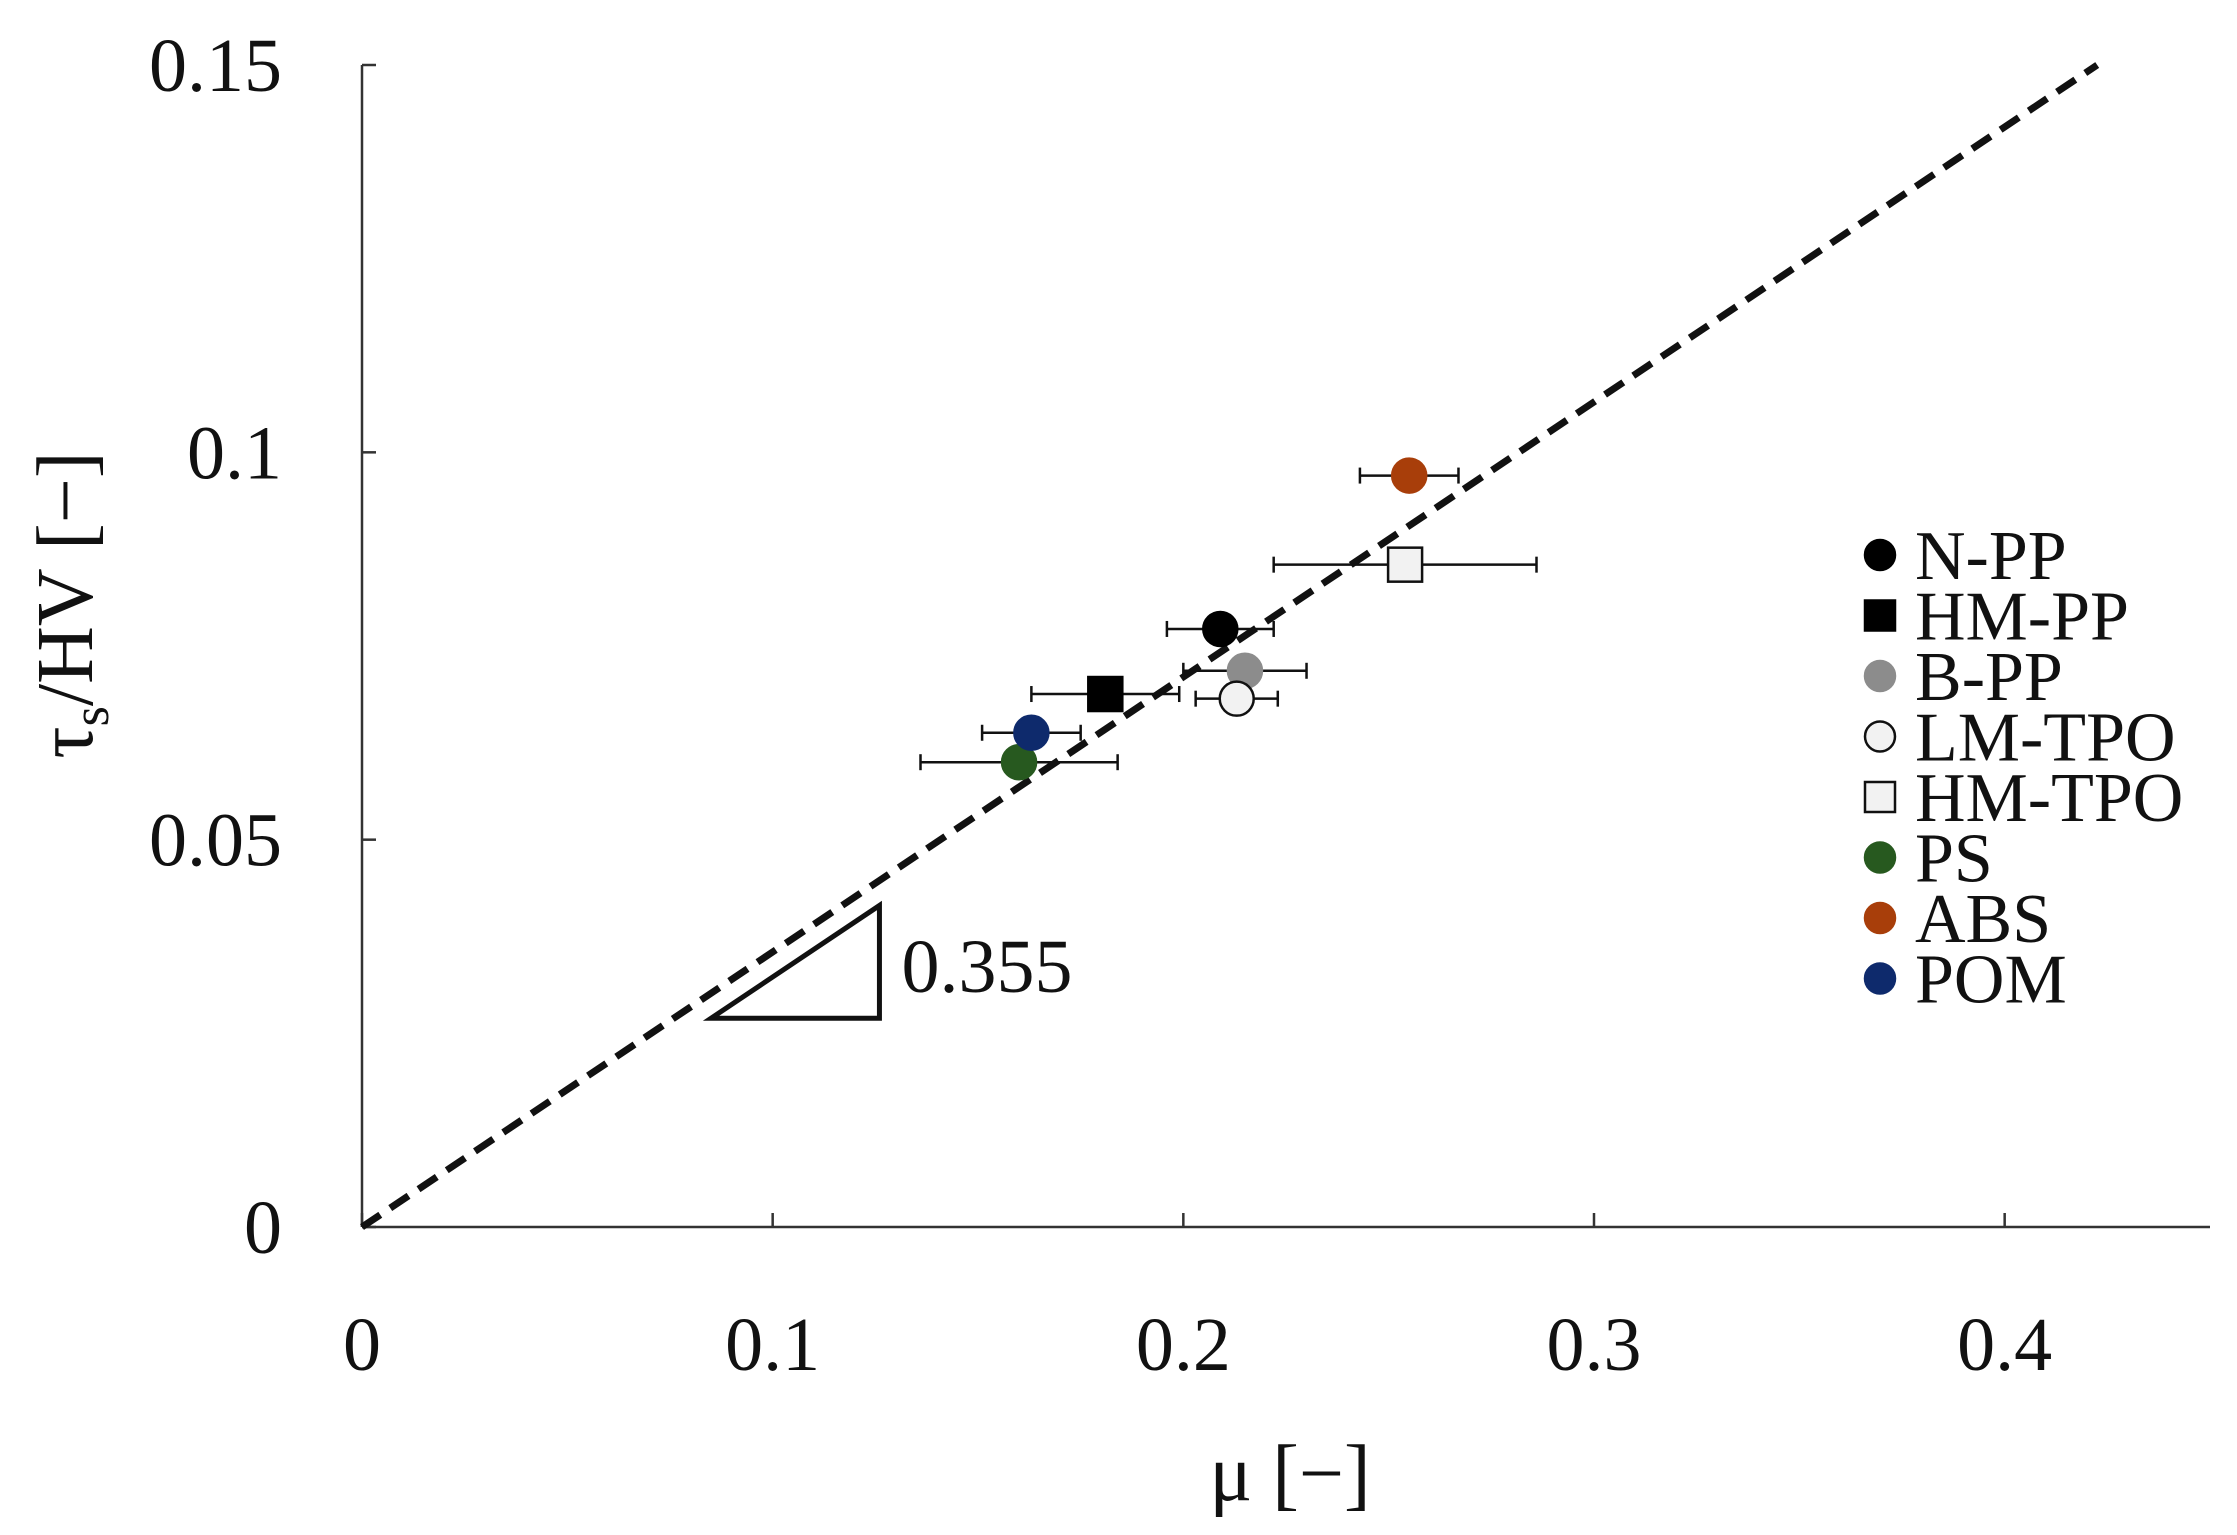  What do you see at coordinates (2045, 738) in the screenshot?
I see `legend-label: LM-TPO` at bounding box center [2045, 738].